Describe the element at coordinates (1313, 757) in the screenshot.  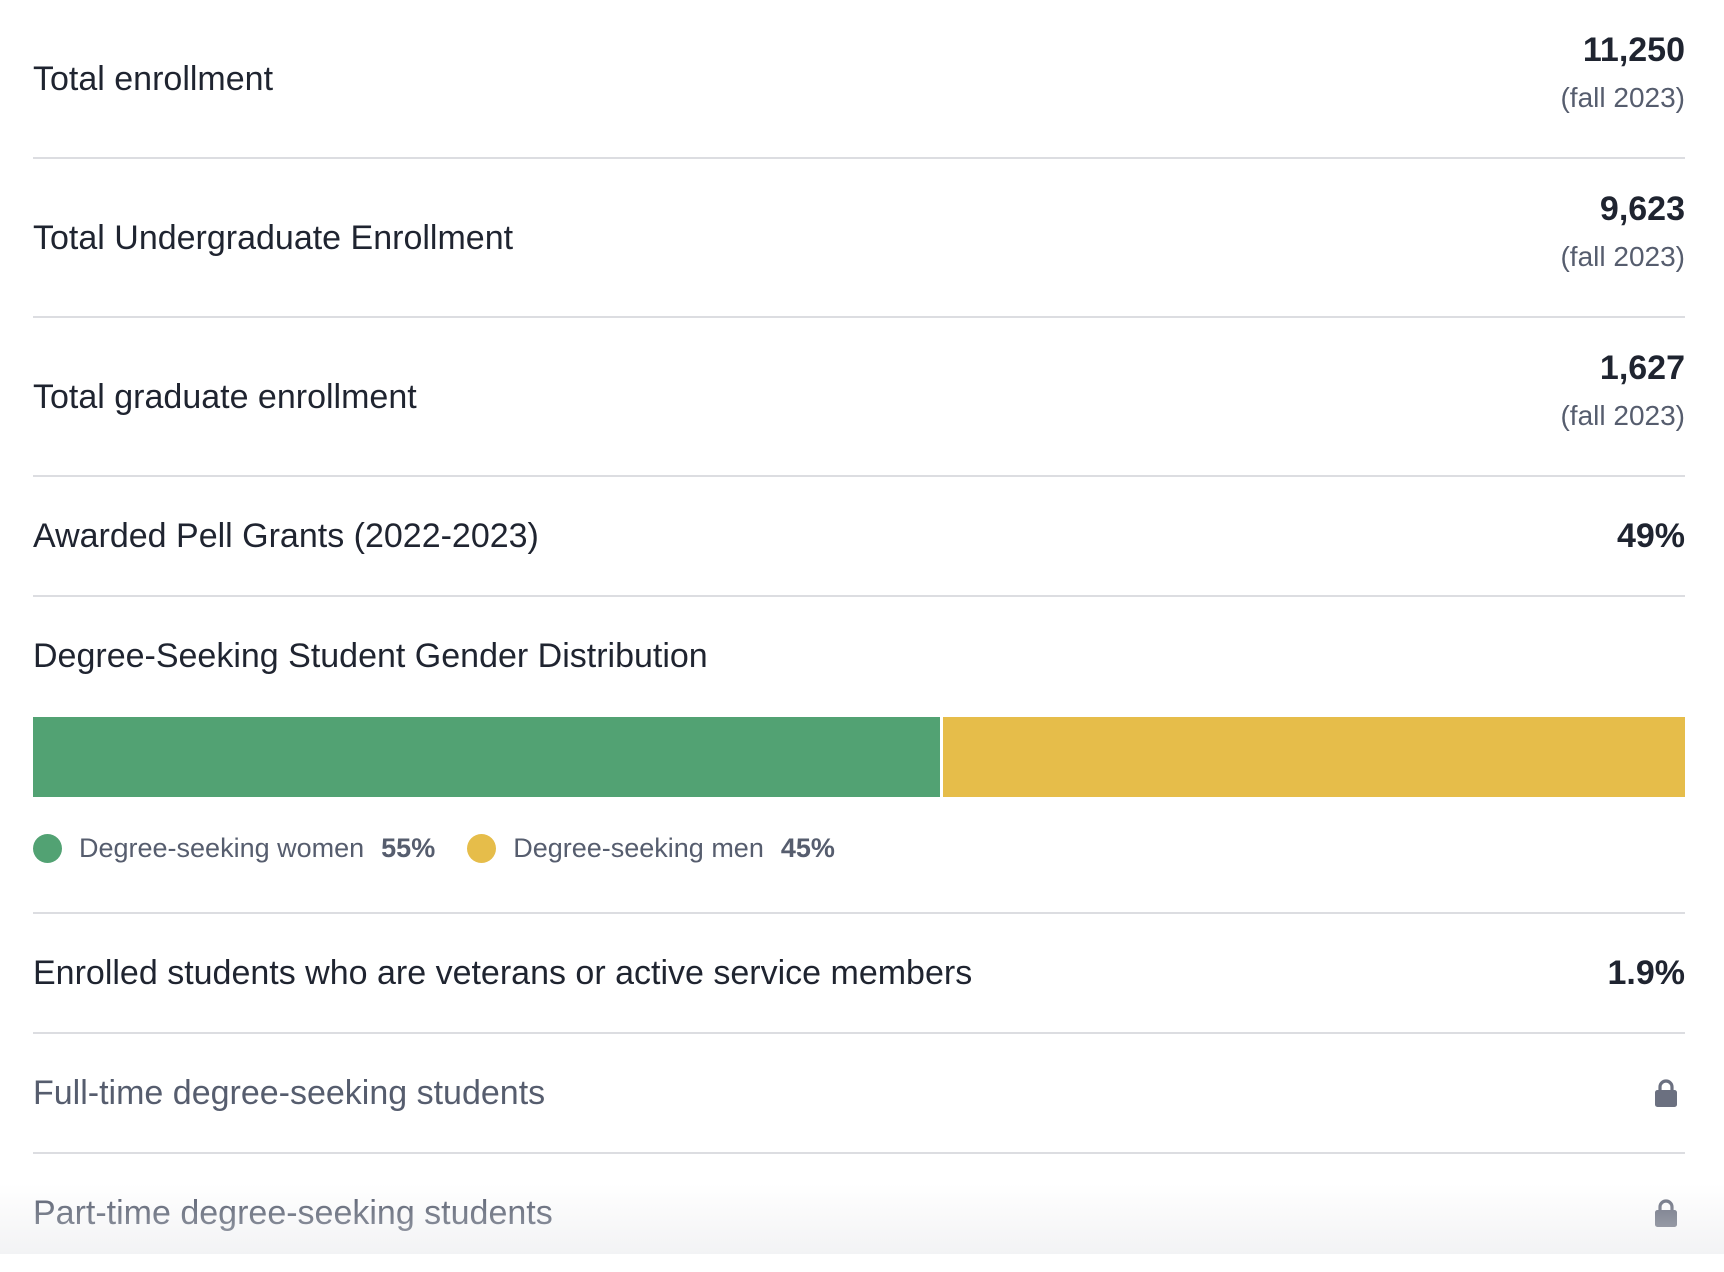
I see `bar-segment-men` at that location.